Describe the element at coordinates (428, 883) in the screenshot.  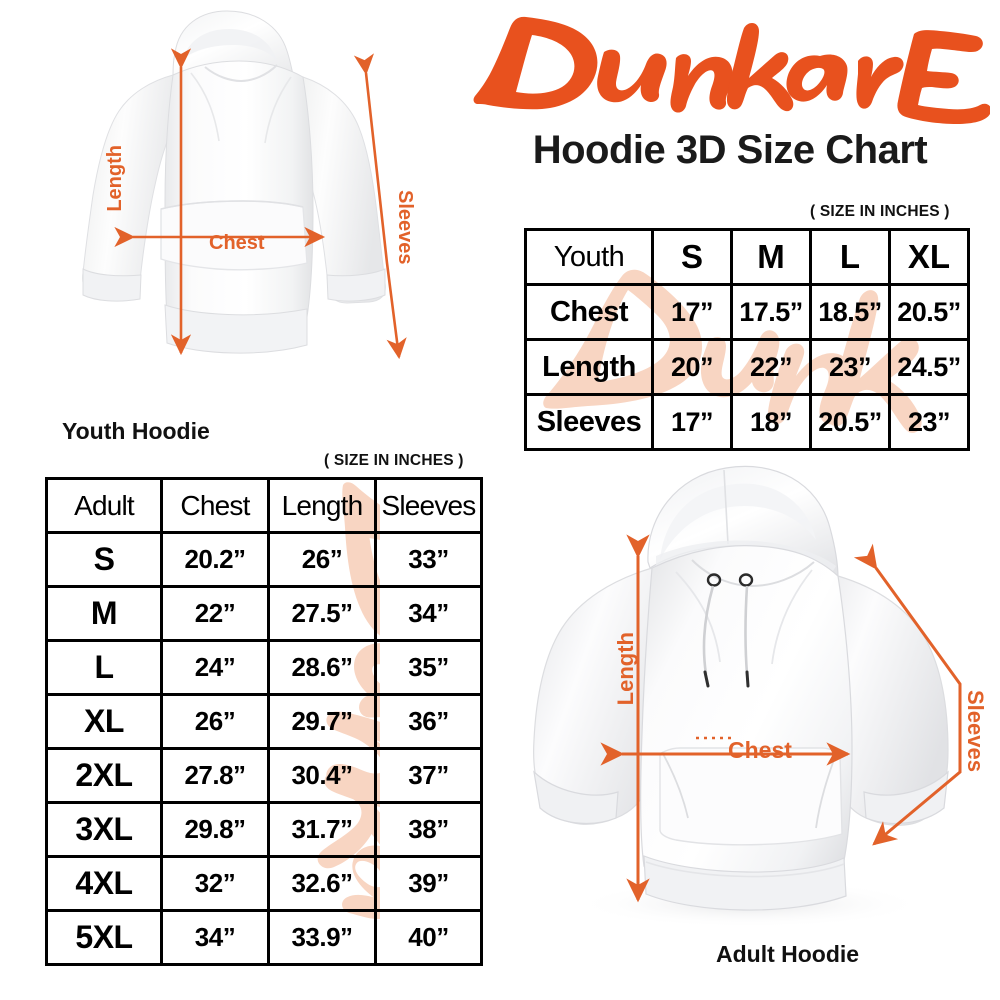
I see `adult-cell-value: 39”` at that location.